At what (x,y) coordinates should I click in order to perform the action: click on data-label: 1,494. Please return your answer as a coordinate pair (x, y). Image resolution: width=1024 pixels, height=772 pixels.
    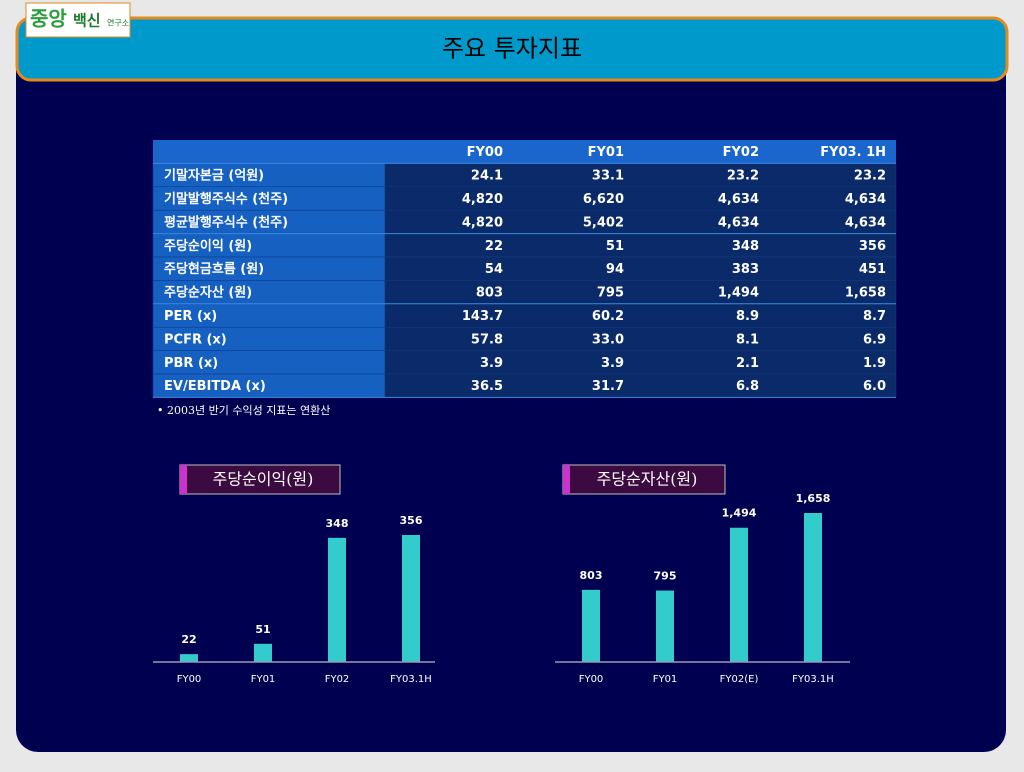
    Looking at the image, I should click on (739, 513).